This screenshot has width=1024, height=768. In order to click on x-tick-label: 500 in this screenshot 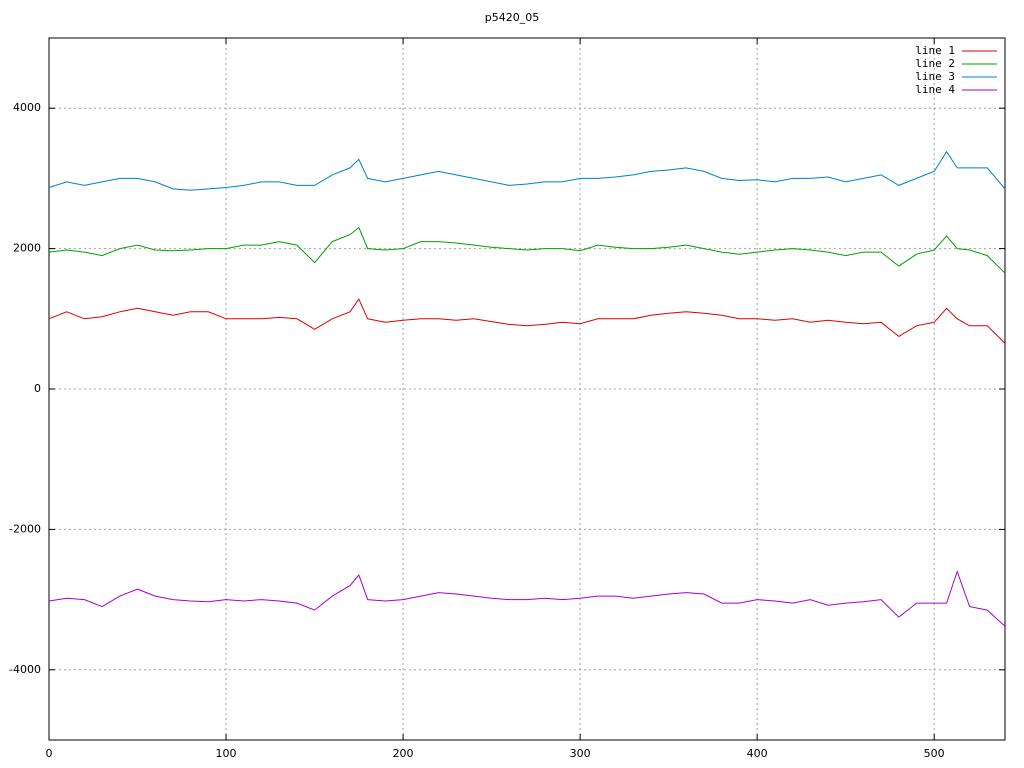, I will do `click(934, 753)`.